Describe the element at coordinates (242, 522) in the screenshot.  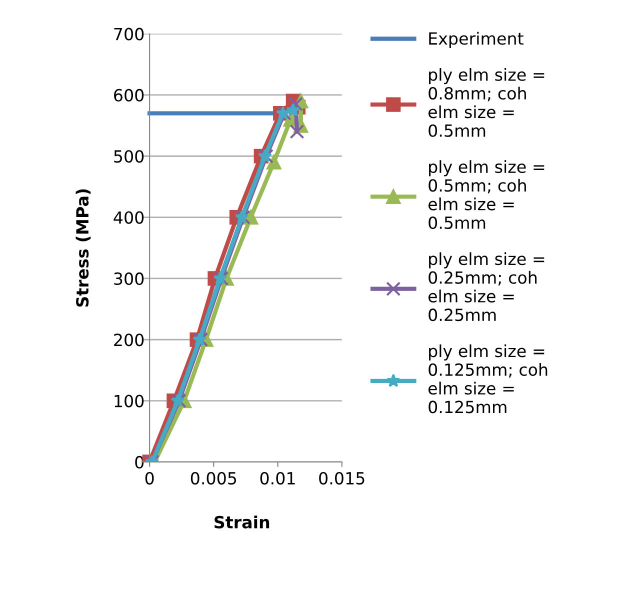
I see `x-axis-title: Strain` at that location.